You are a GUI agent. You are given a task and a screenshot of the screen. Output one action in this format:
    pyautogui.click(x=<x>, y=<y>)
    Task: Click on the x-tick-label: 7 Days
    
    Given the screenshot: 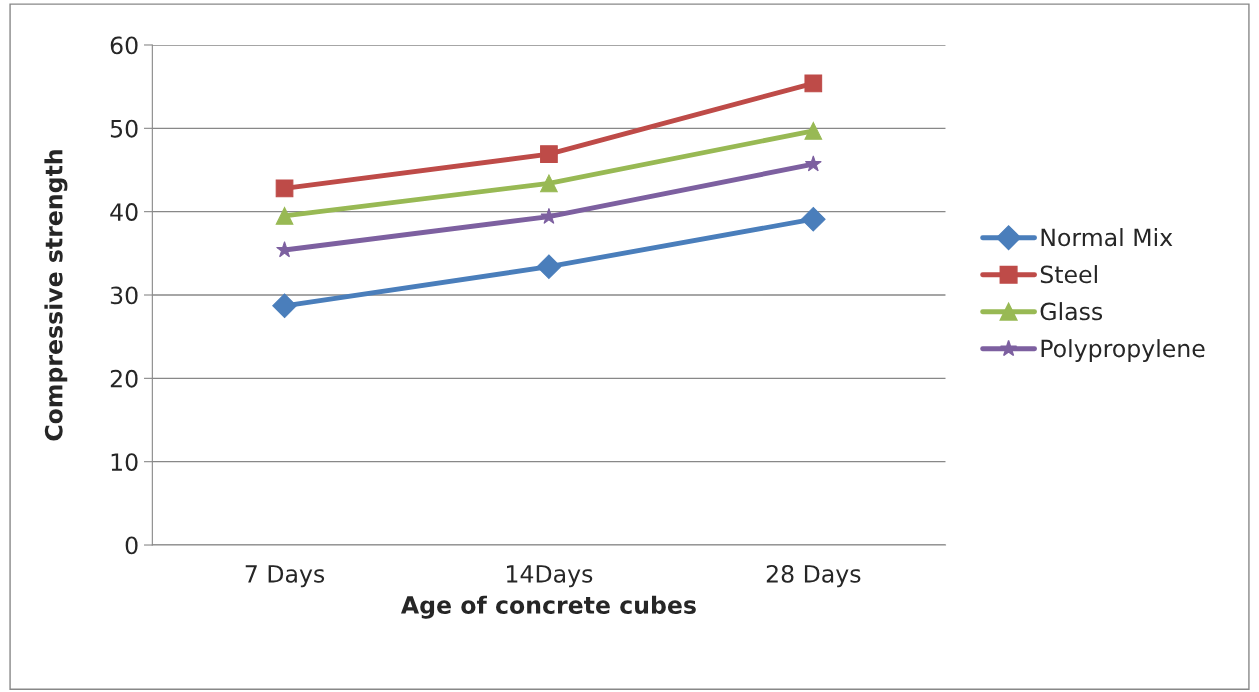 What is the action you would take?
    pyautogui.click(x=285, y=576)
    